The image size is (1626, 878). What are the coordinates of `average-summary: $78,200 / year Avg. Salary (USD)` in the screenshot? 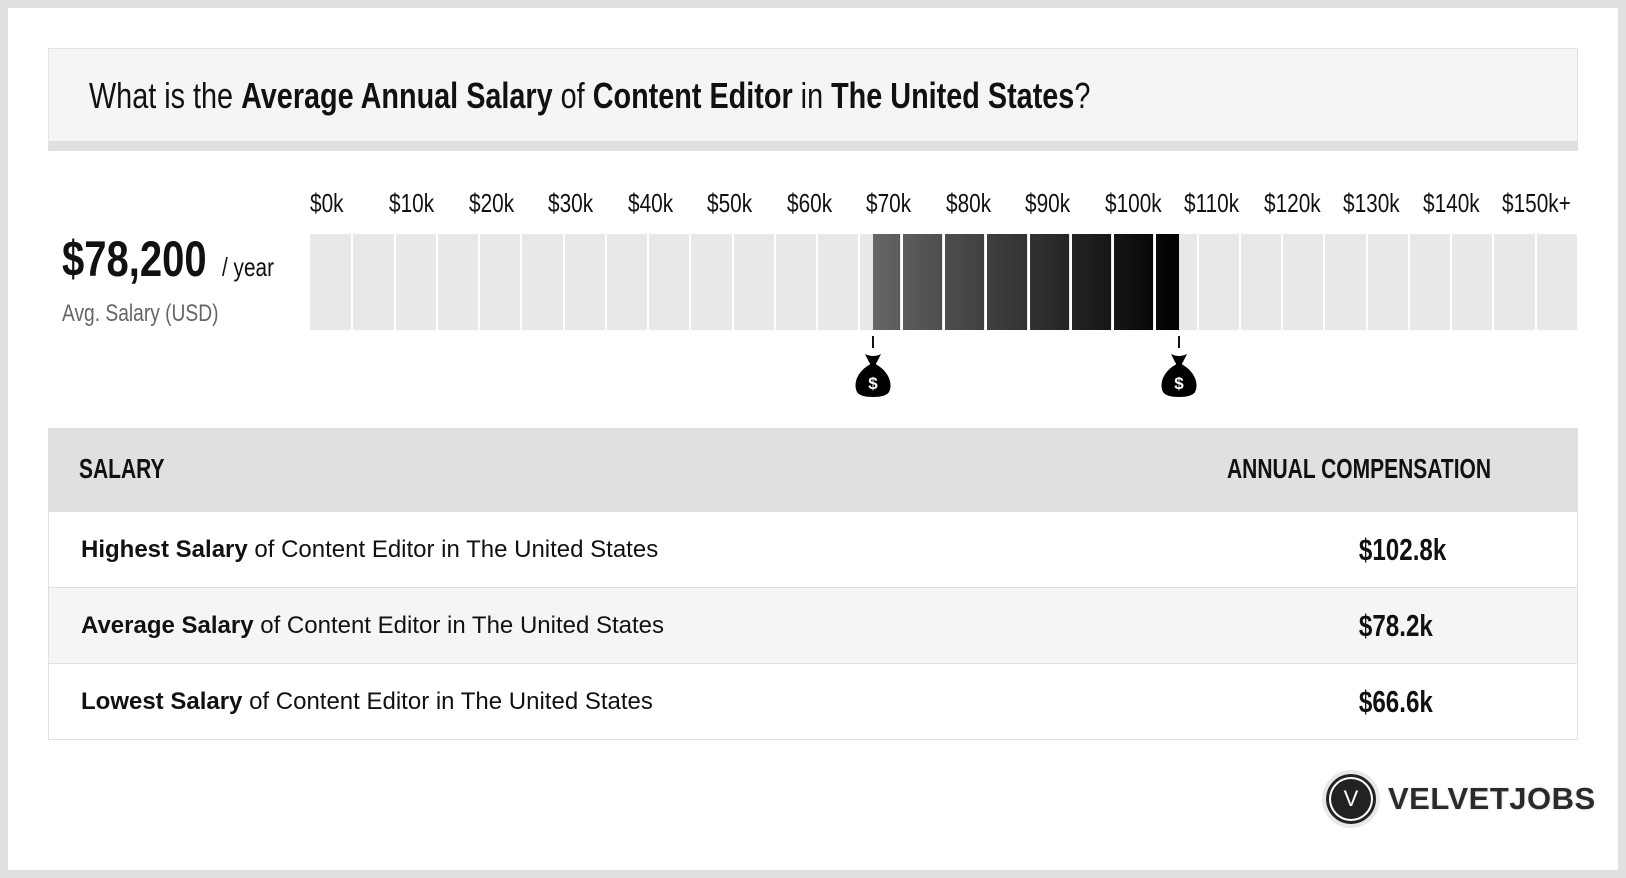 It's located at (168, 278).